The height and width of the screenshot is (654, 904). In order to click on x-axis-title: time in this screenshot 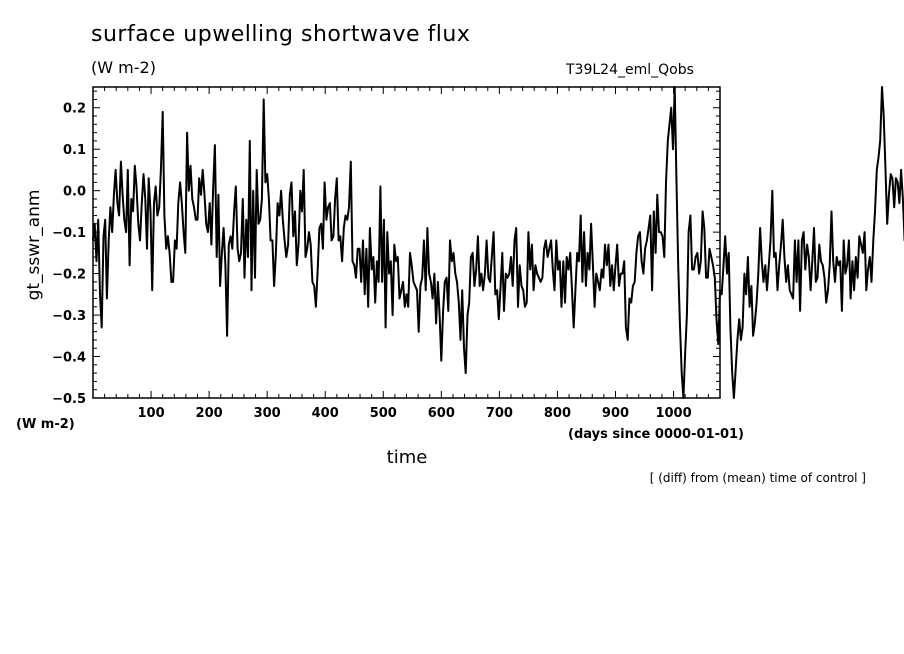, I will do `click(407, 457)`.